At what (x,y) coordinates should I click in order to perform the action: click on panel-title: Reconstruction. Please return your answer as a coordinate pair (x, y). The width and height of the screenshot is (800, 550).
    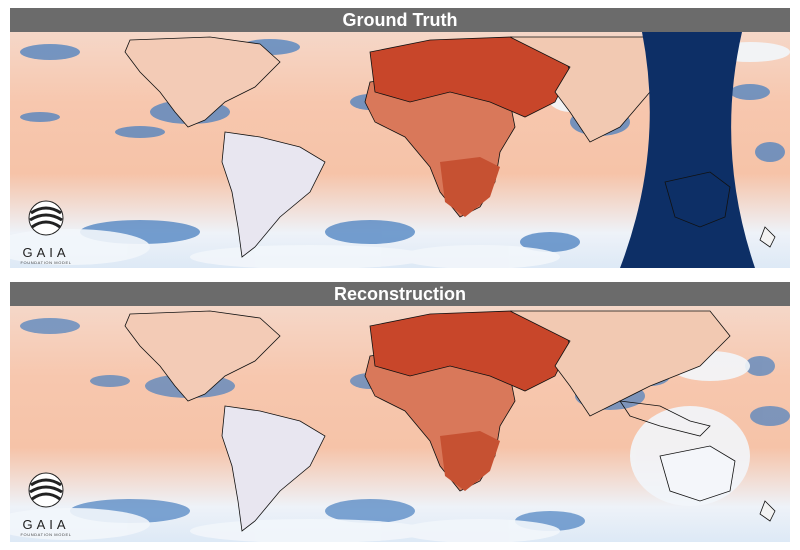
    Looking at the image, I should click on (400, 294).